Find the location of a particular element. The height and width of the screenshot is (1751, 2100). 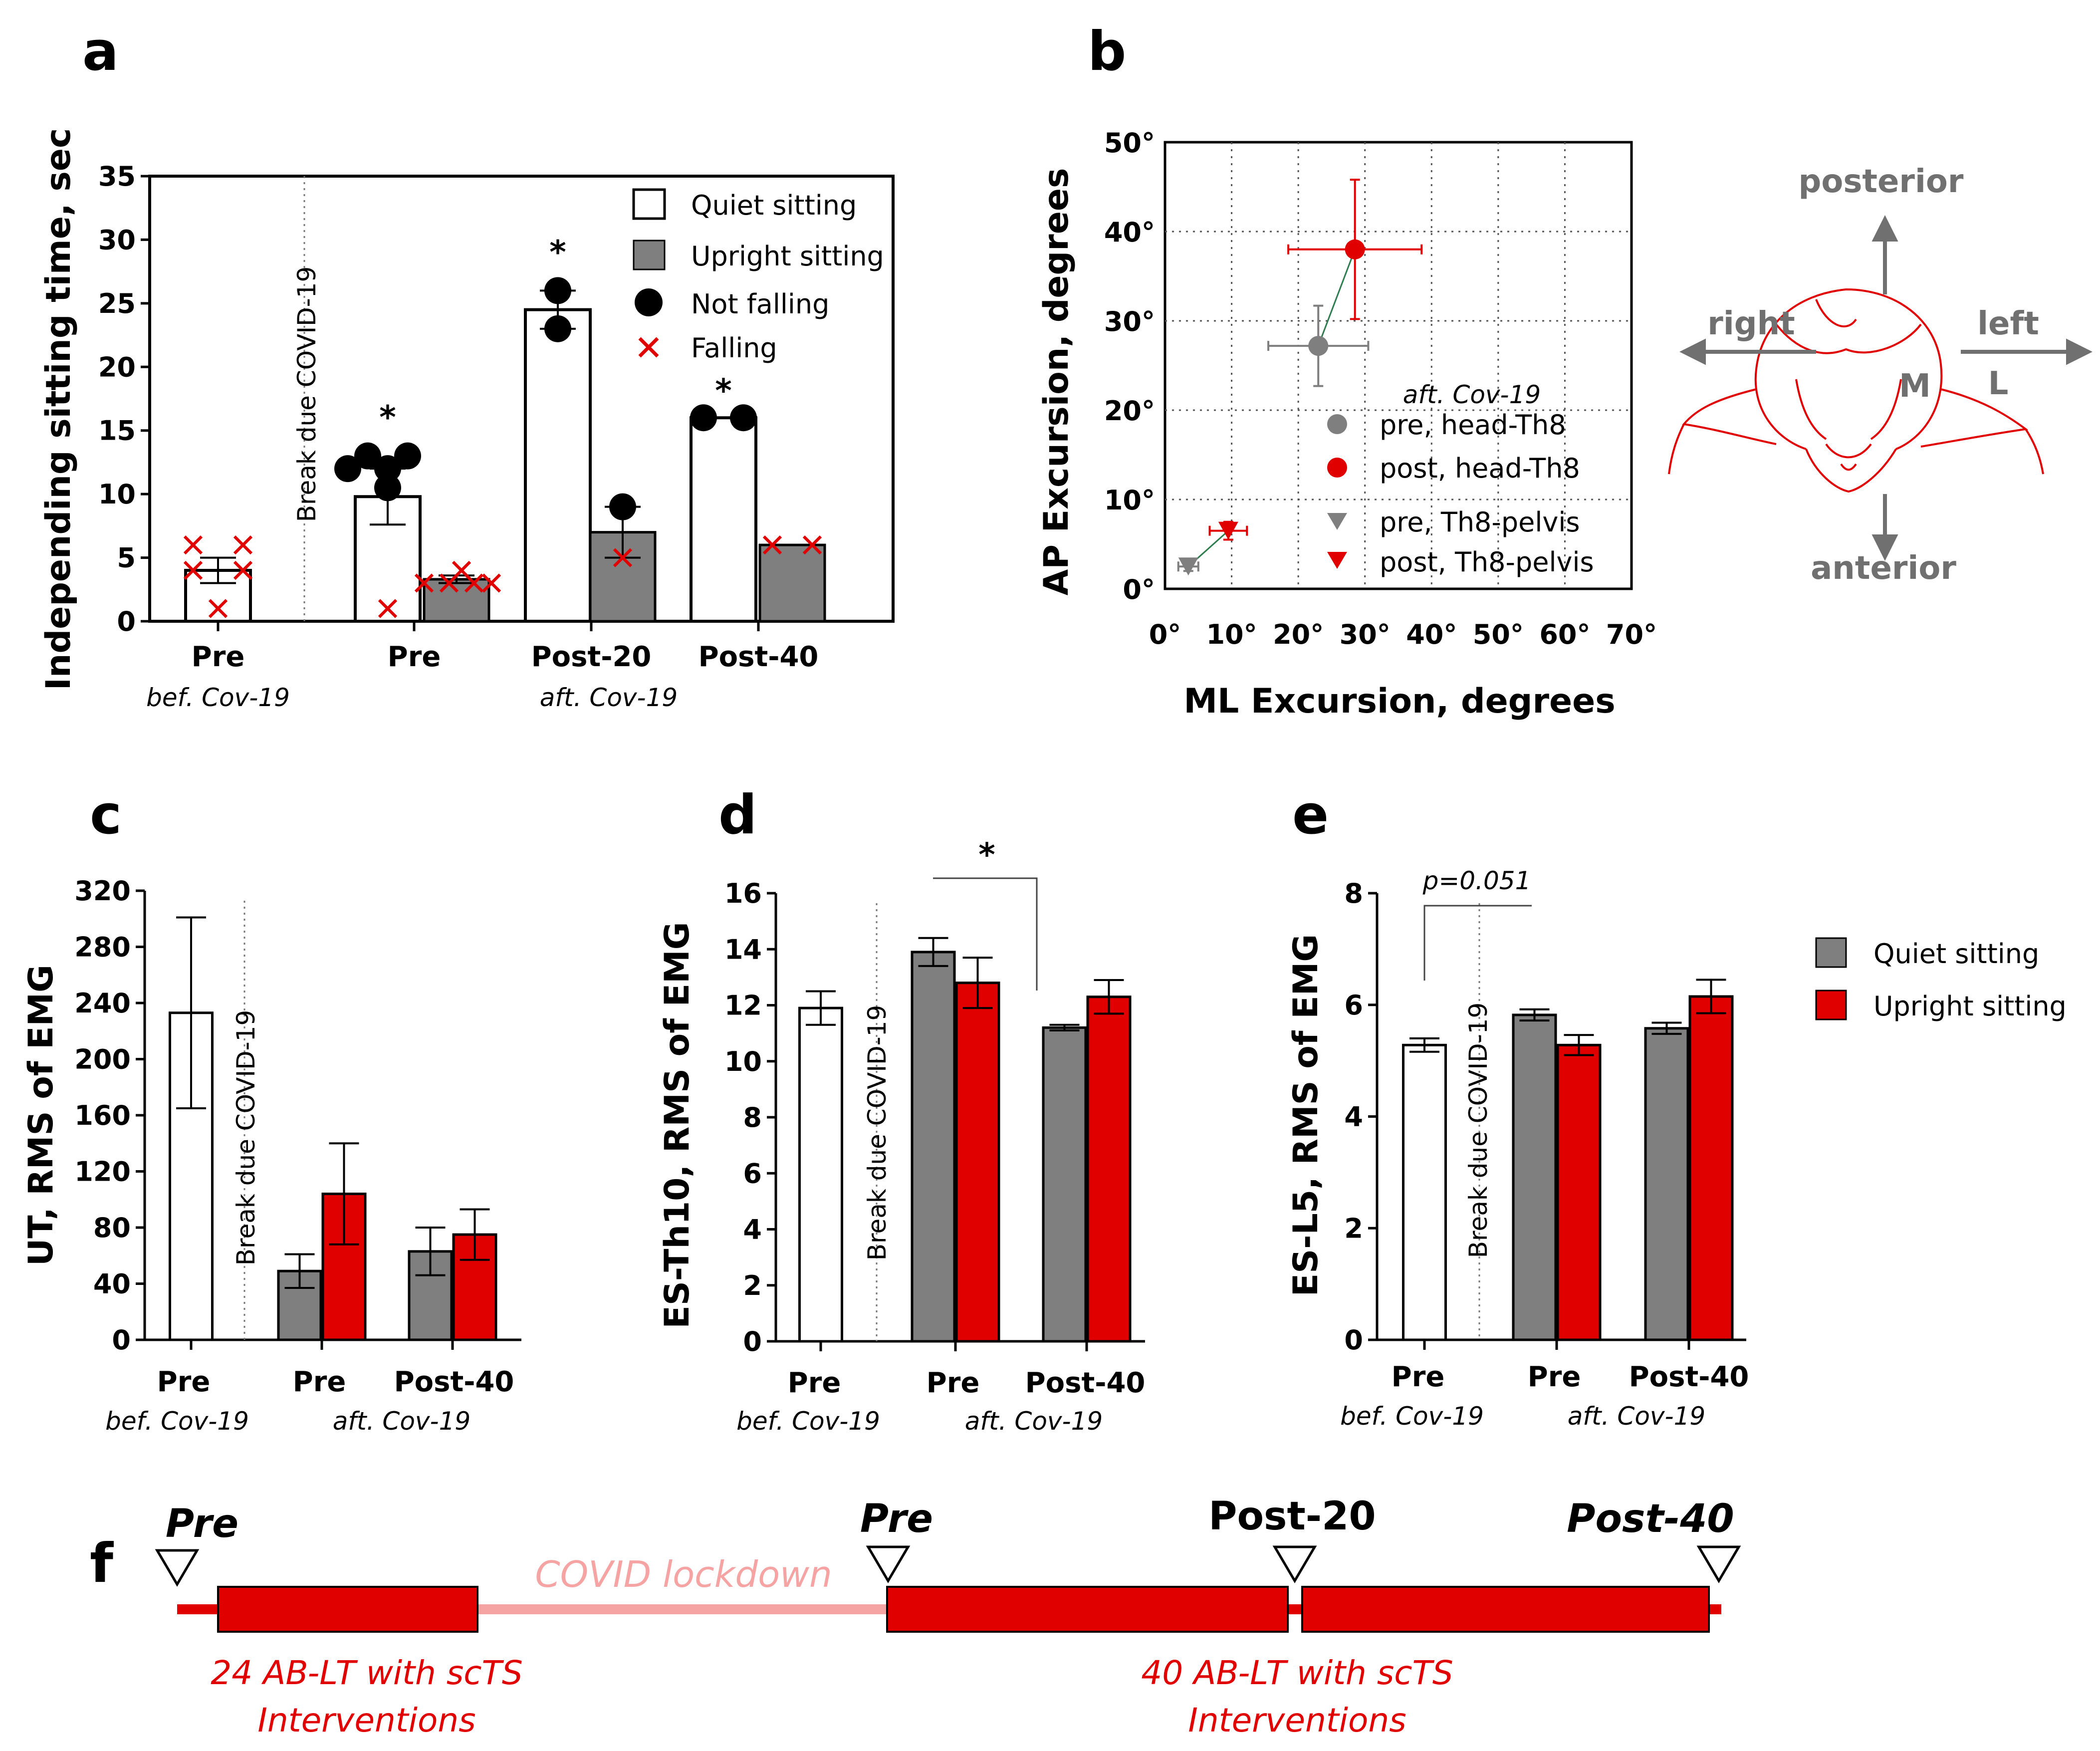

legend-pre-head-label: pre, head-Th8 is located at coordinates (1473, 425).